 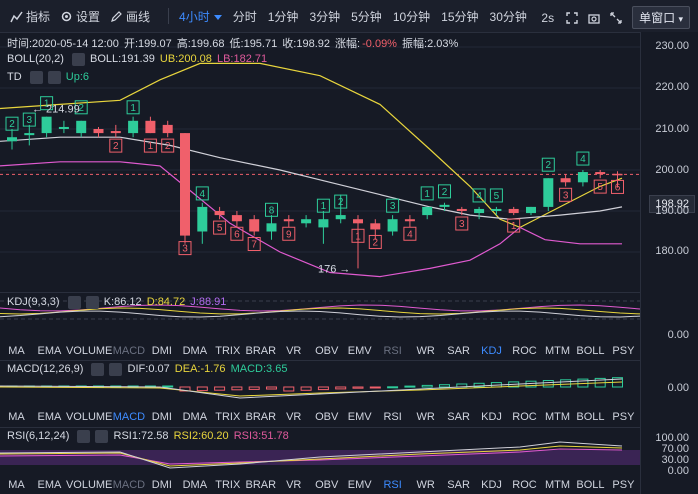 I want to click on td-settings-icon, so click(x=36, y=77).